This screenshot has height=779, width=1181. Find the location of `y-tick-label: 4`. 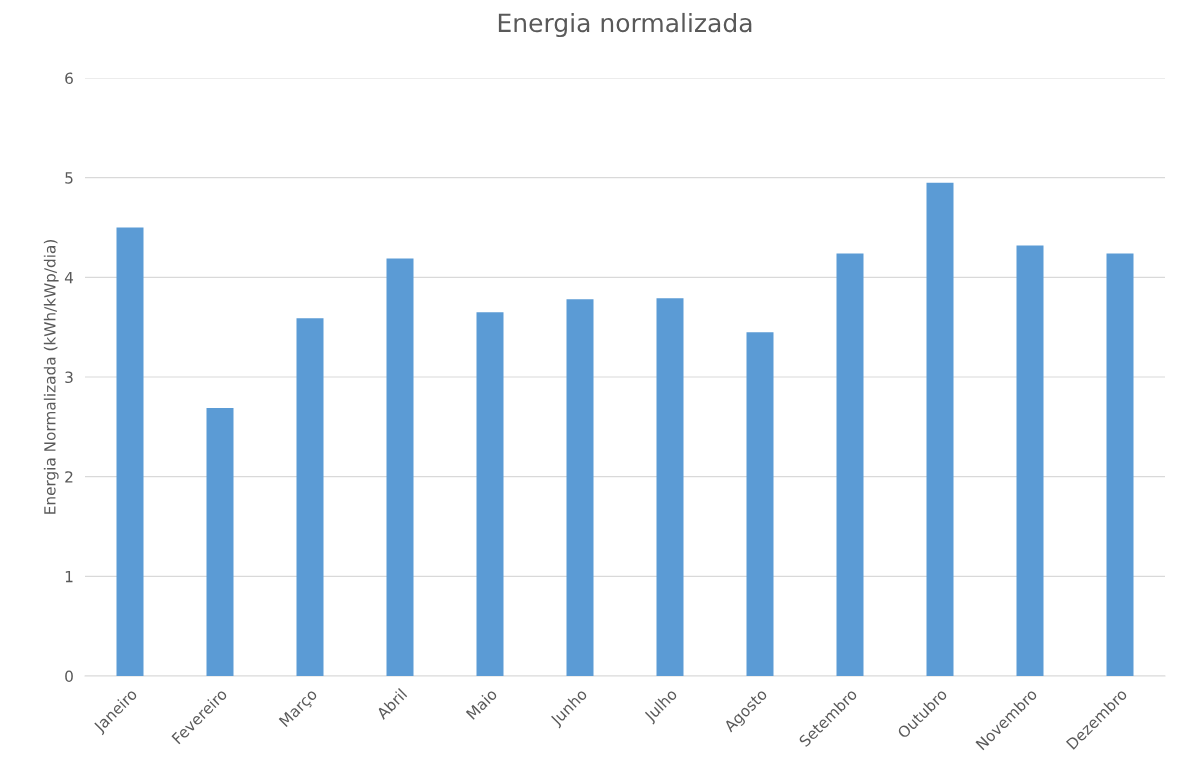

y-tick-label: 4 is located at coordinates (69, 278).